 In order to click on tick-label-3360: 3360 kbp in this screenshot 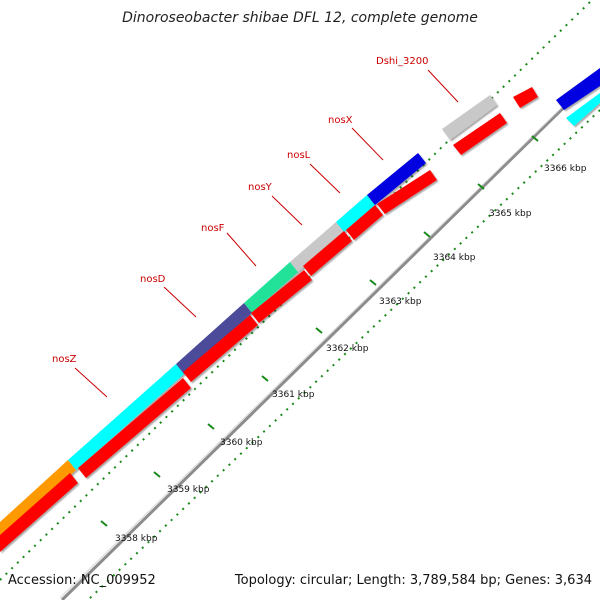, I will do `click(241, 443)`.